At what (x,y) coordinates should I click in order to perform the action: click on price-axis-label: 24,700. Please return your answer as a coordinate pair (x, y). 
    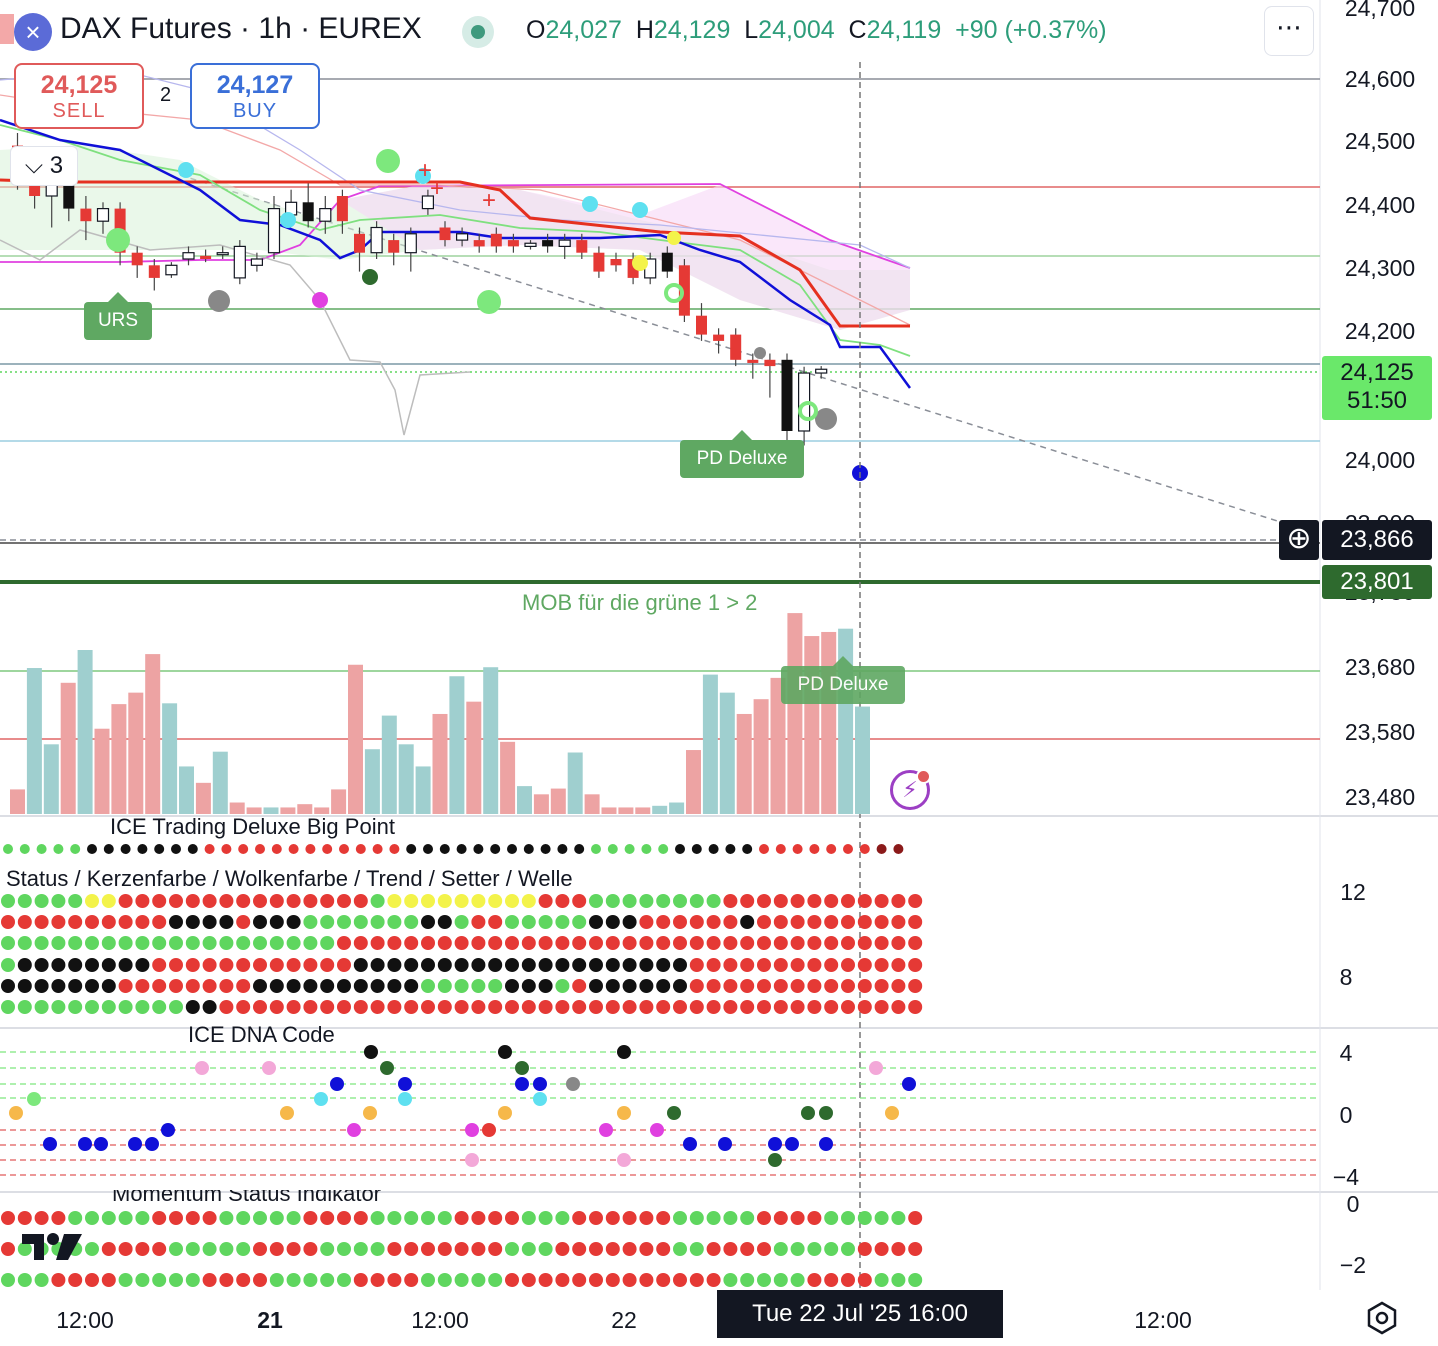
    Looking at the image, I should click on (1380, 10).